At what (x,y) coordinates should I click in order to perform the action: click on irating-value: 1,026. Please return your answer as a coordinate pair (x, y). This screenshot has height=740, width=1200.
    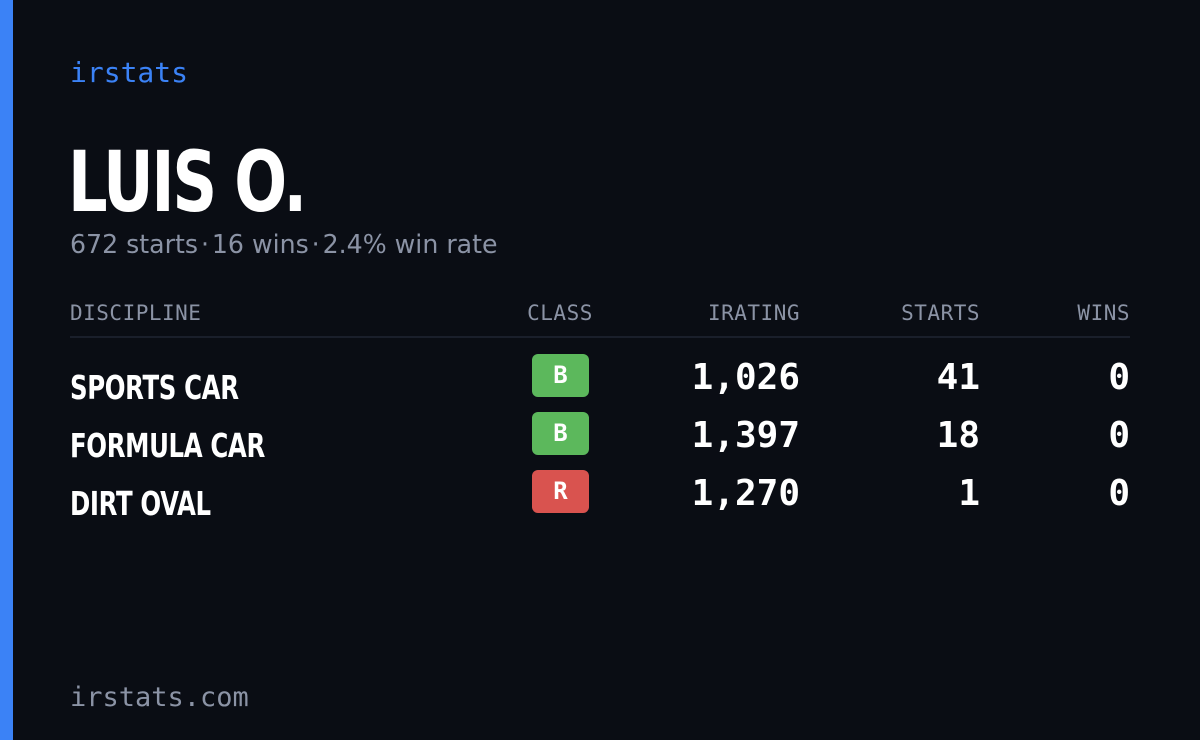
    Looking at the image, I should click on (745, 377).